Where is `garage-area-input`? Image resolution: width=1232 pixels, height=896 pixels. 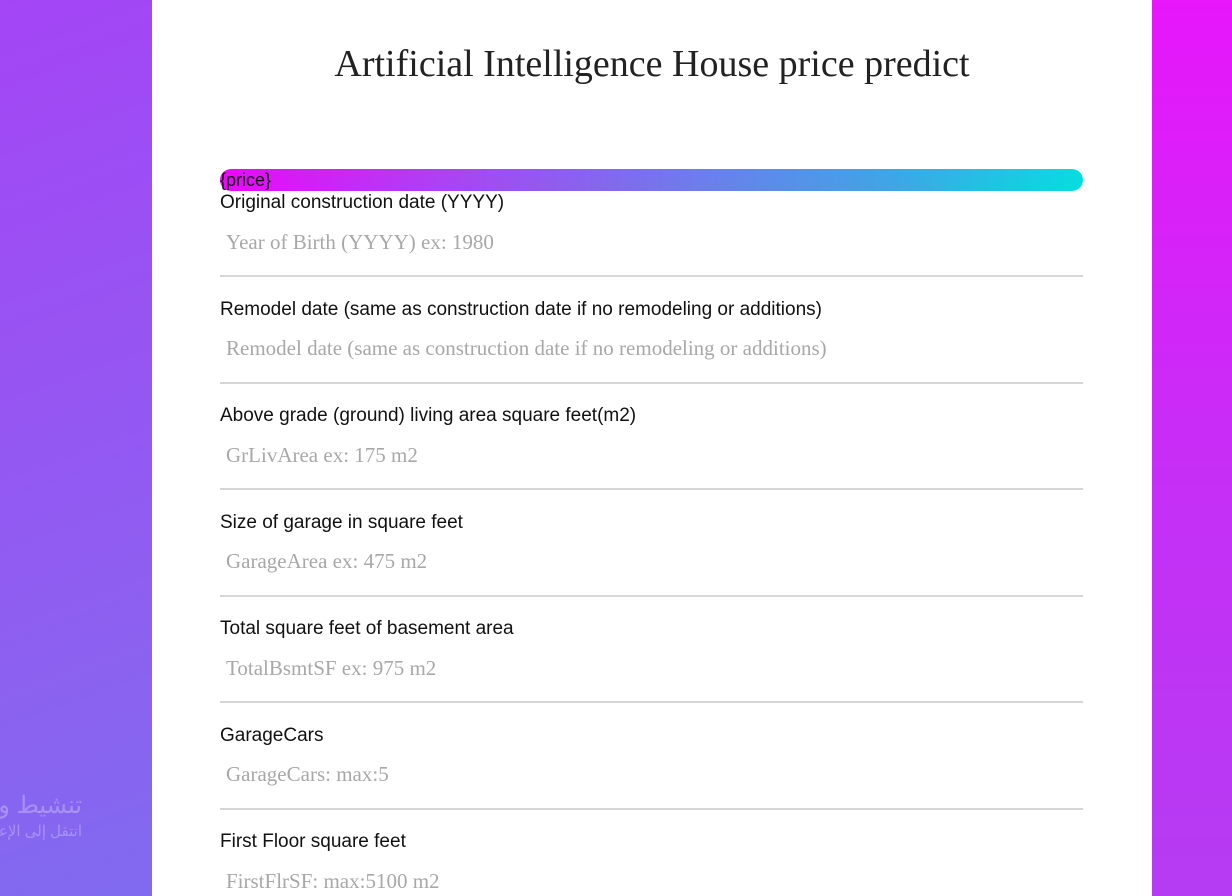
garage-area-input is located at coordinates (651, 568).